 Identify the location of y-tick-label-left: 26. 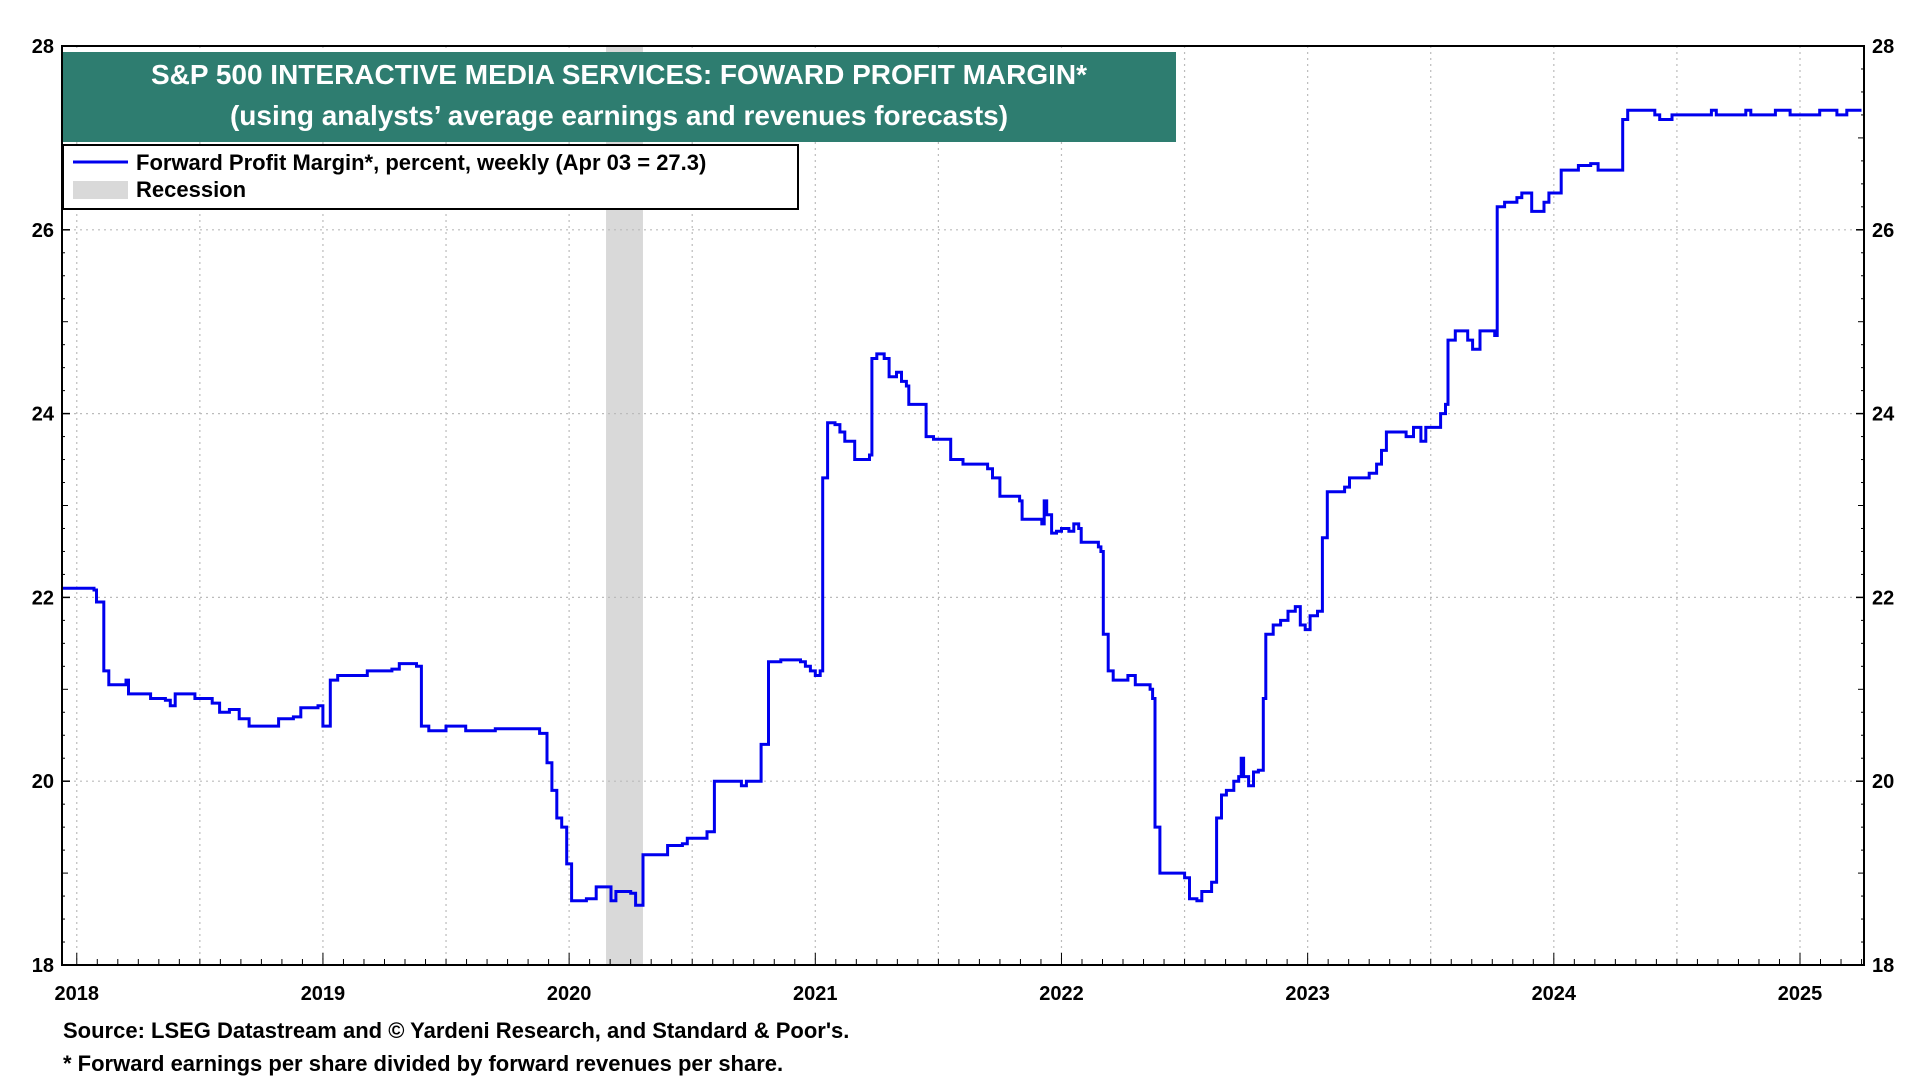
(43, 231).